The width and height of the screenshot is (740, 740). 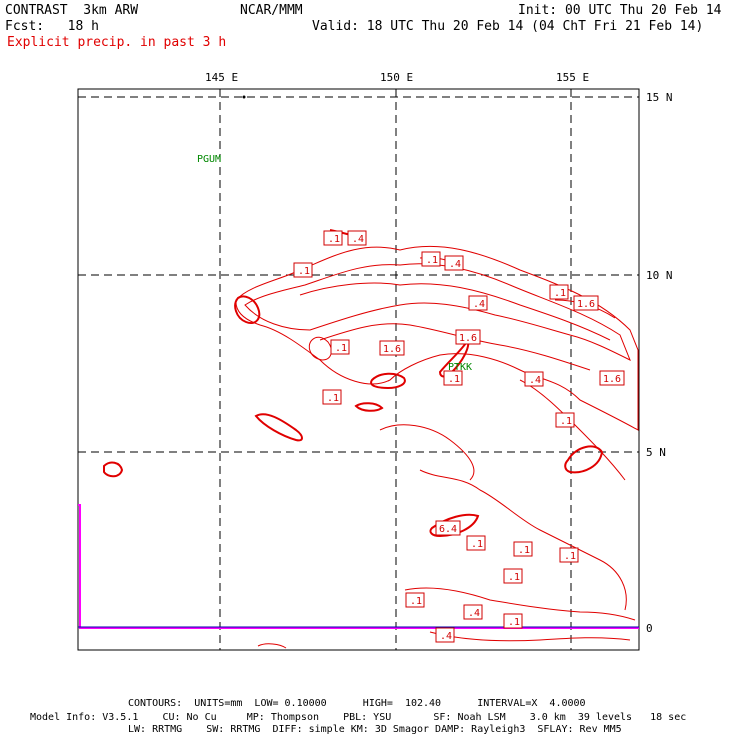 I want to click on lon-label-155: 155 E, so click(x=572, y=77).